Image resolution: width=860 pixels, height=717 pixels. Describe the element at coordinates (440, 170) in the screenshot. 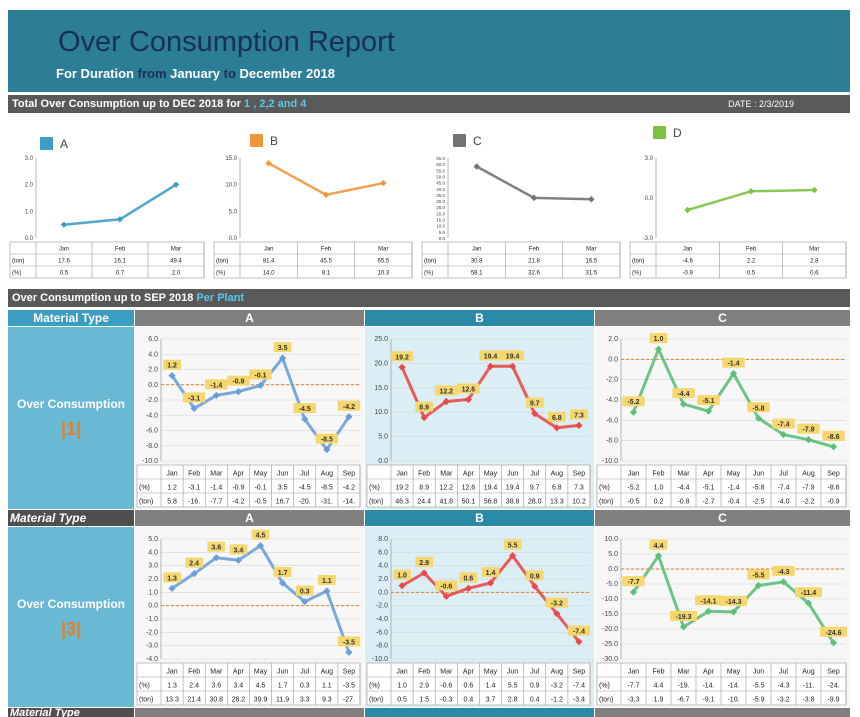

I see `y-tick-label: 55.0` at that location.